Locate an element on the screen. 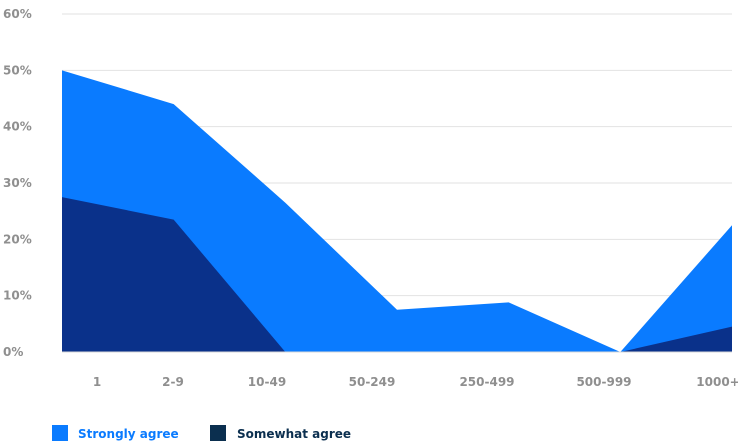 The image size is (738, 448). xtick-label-6: 1000+ is located at coordinates (717, 382).